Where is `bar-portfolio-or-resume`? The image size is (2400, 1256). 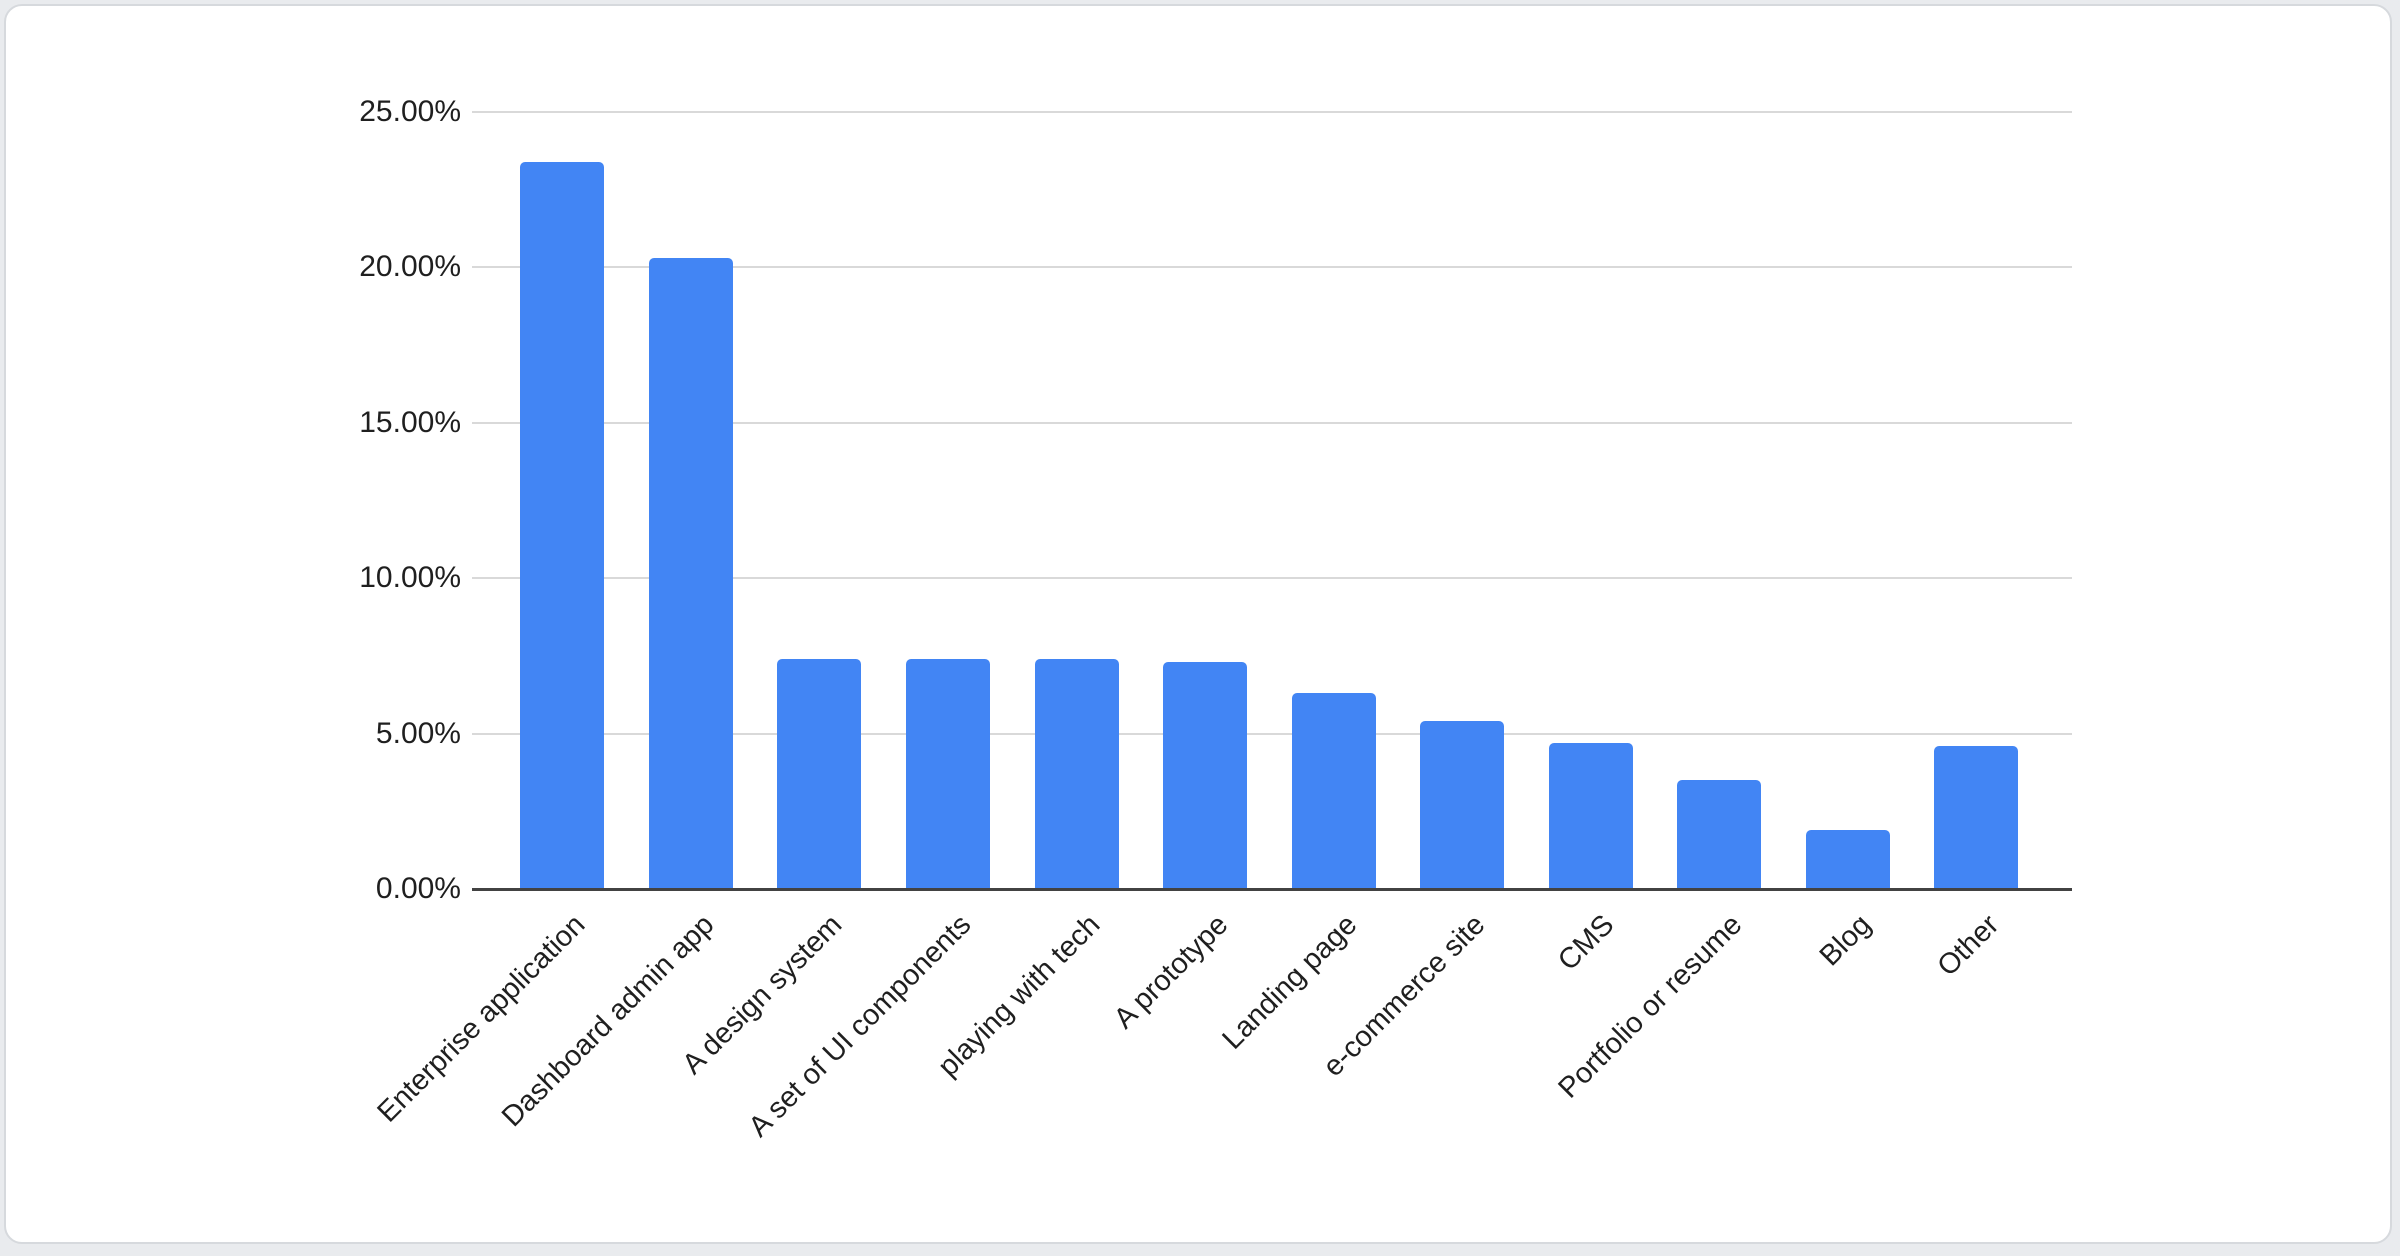 bar-portfolio-or-resume is located at coordinates (1719, 834).